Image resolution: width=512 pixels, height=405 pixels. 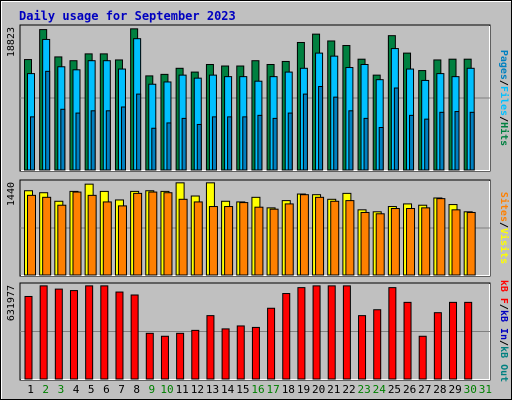 What do you see at coordinates (11, 42) in the screenshot?
I see `y-max-label: 18823` at bounding box center [11, 42].